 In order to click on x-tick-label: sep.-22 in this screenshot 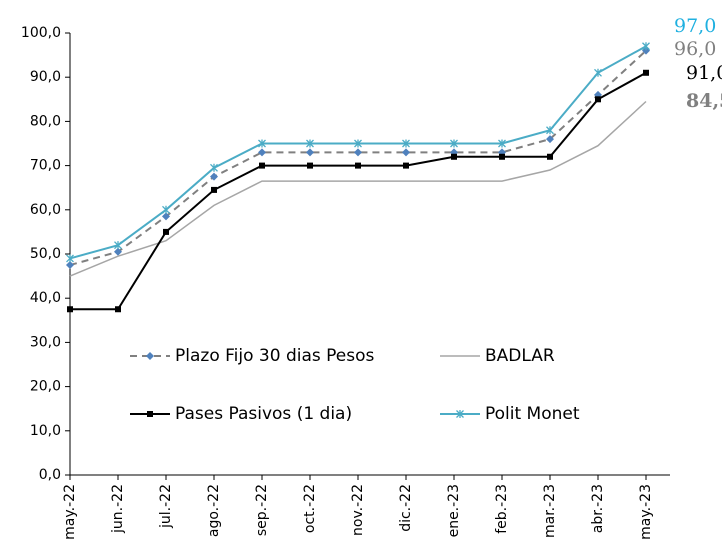, I will do `click(262, 510)`.